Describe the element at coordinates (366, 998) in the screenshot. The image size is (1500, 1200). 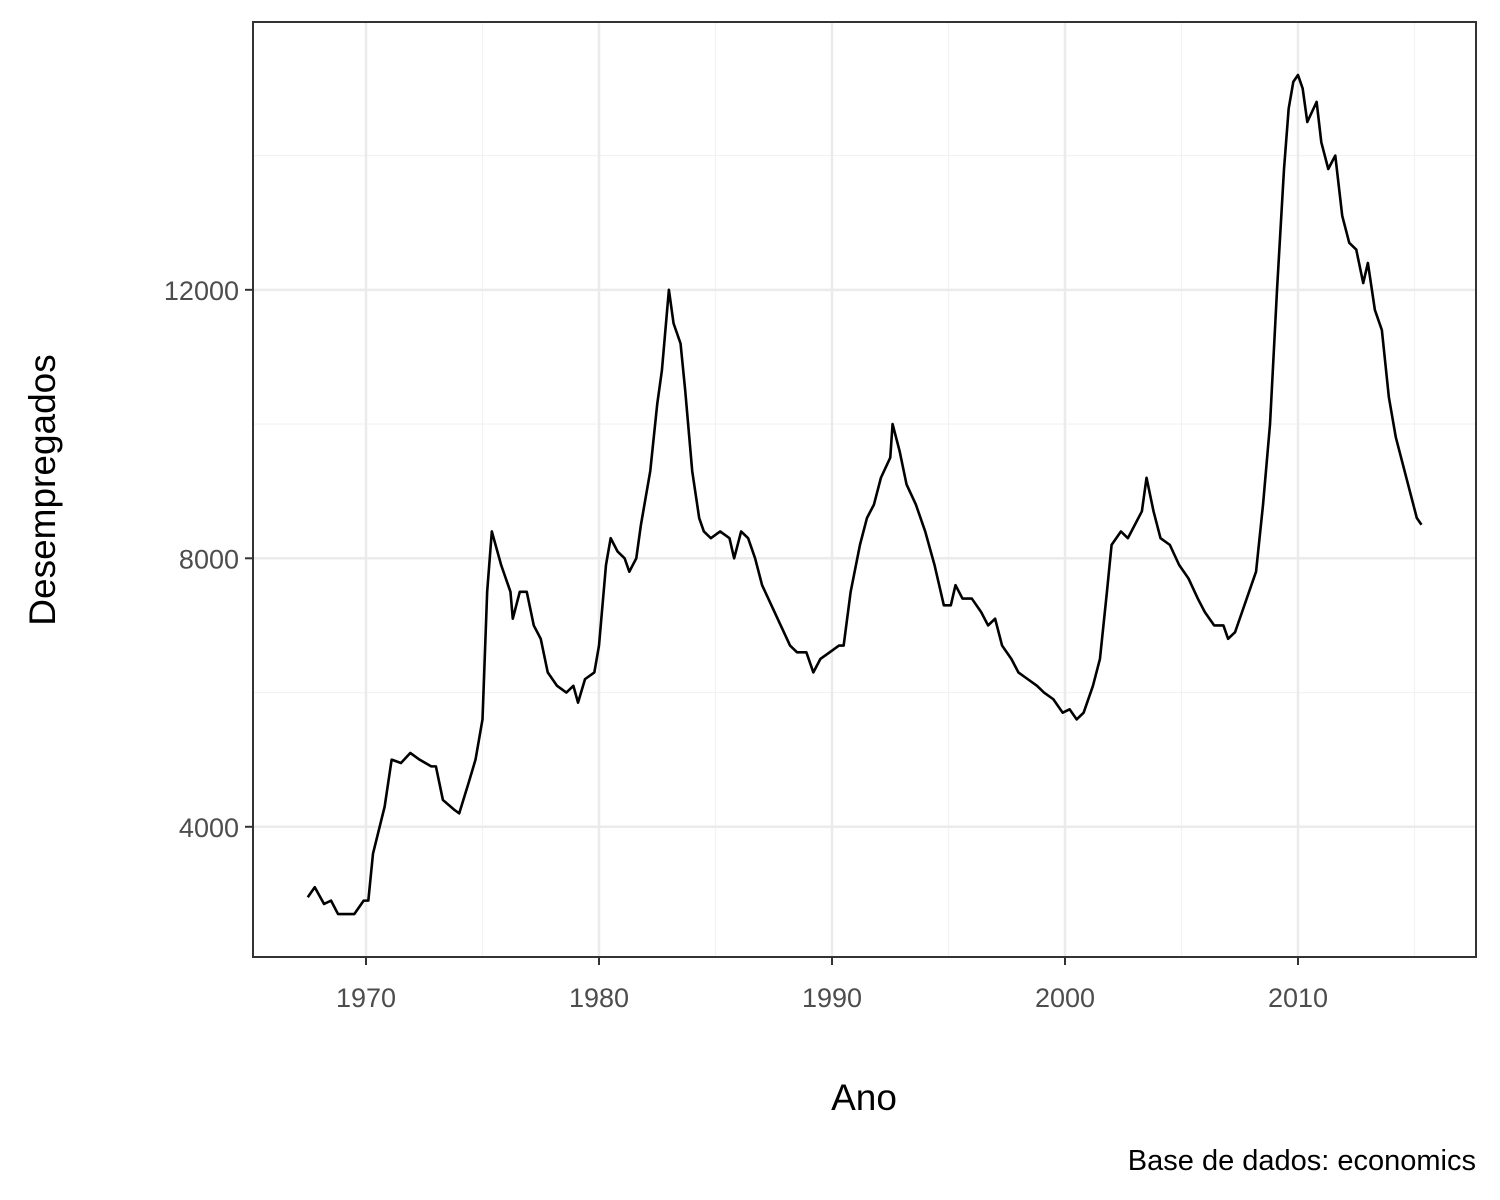
I see `x-tick-label: 1970` at that location.